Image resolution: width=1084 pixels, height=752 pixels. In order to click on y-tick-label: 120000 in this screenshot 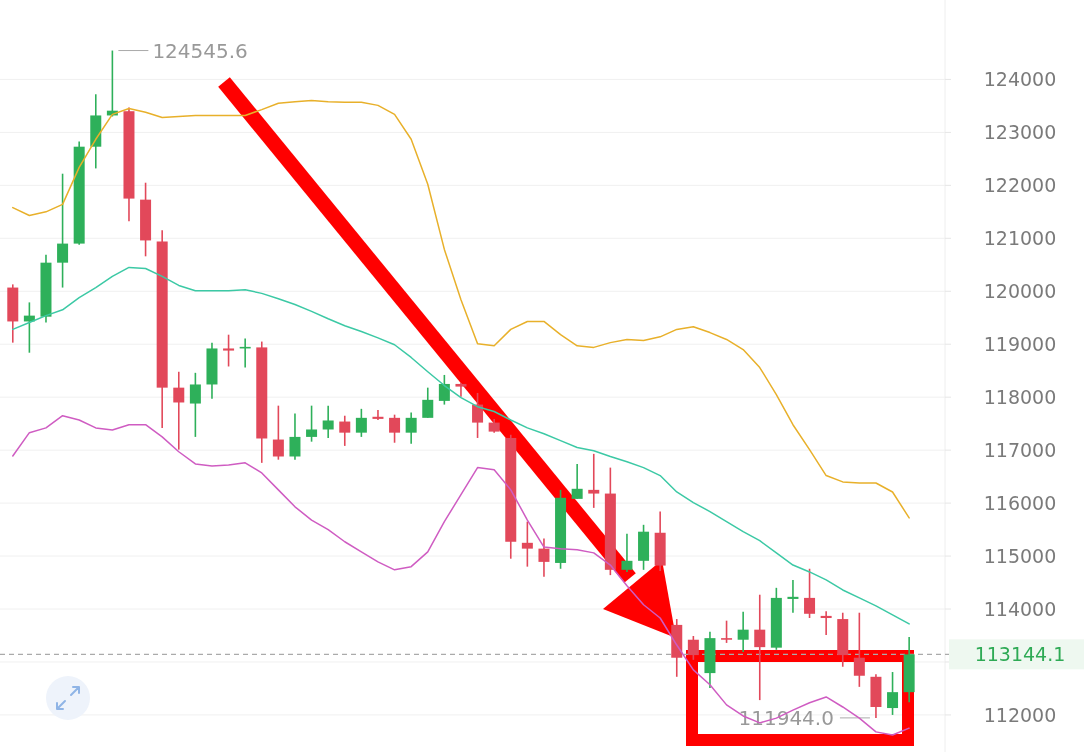, I will do `click(1020, 290)`.